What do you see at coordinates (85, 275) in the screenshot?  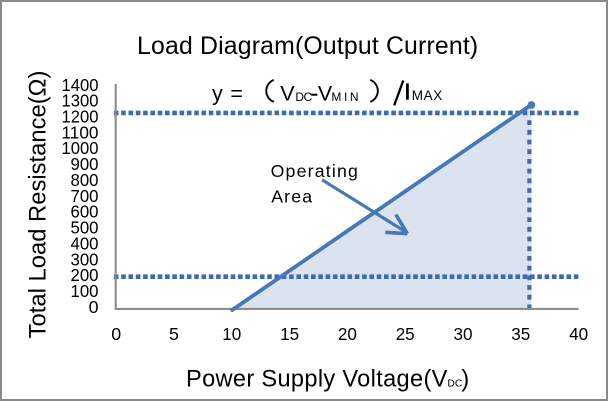 I see `svg-text: 200` at bounding box center [85, 275].